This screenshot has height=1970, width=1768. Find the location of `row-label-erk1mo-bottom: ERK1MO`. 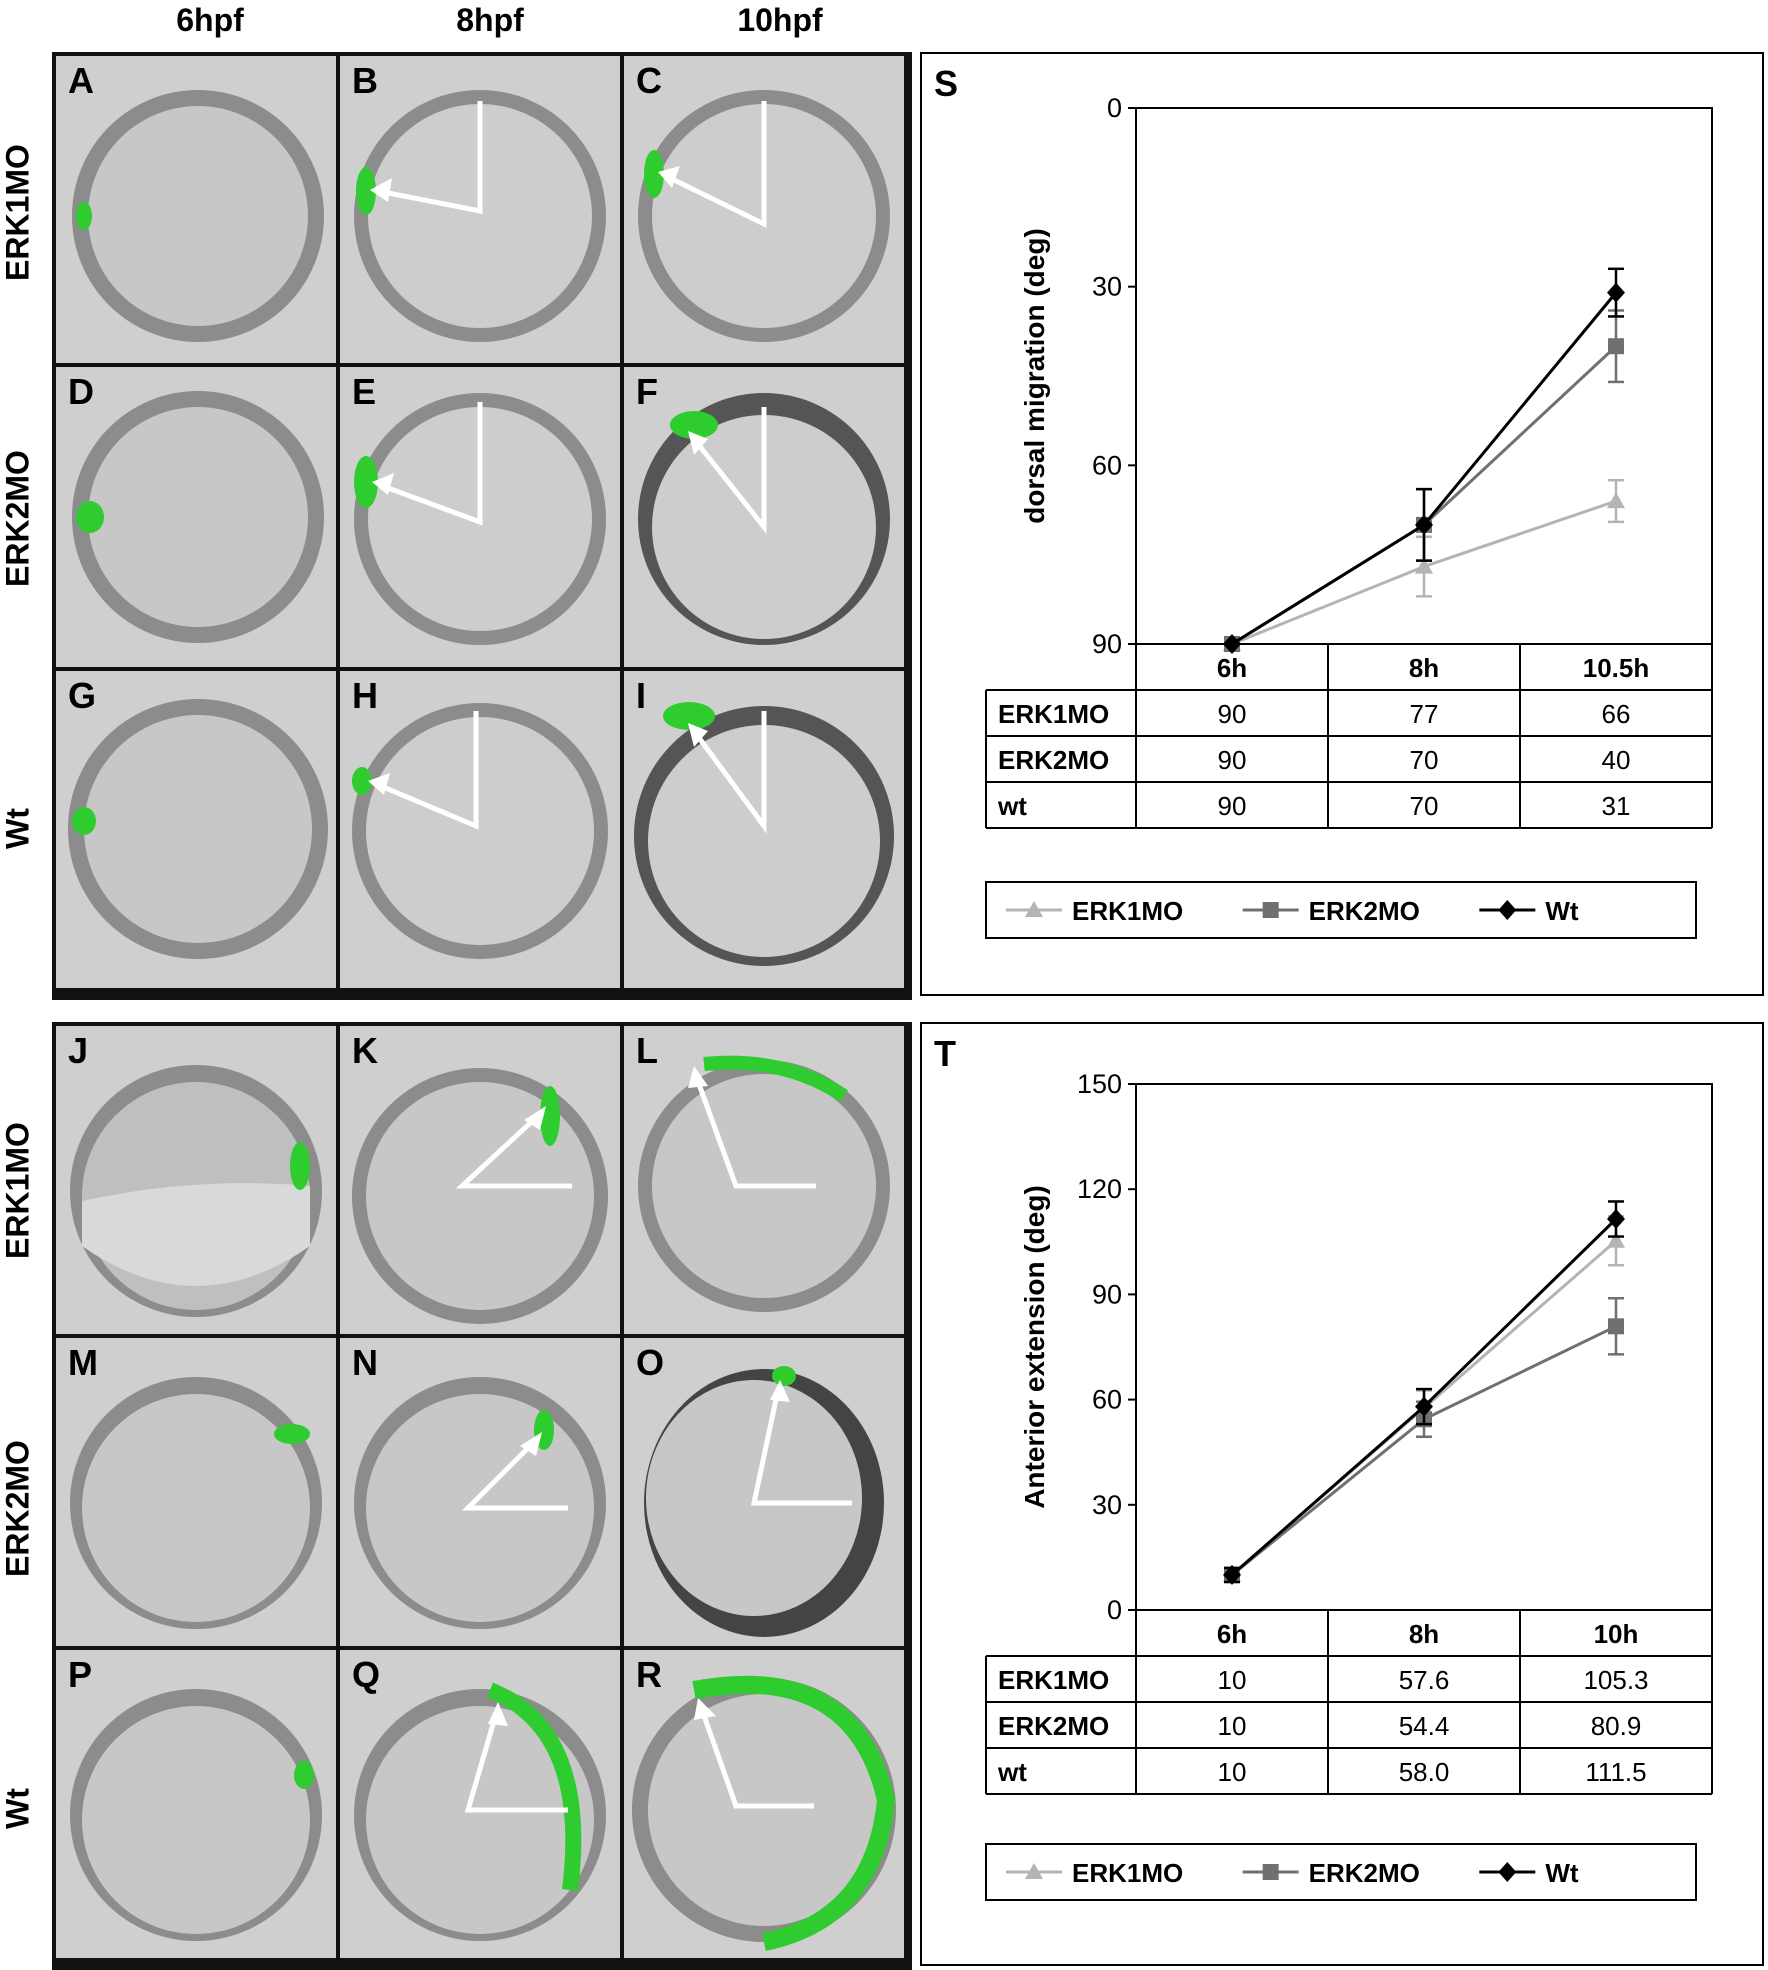

row-label-erk1mo-bottom: ERK1MO is located at coordinates (18, 1190).